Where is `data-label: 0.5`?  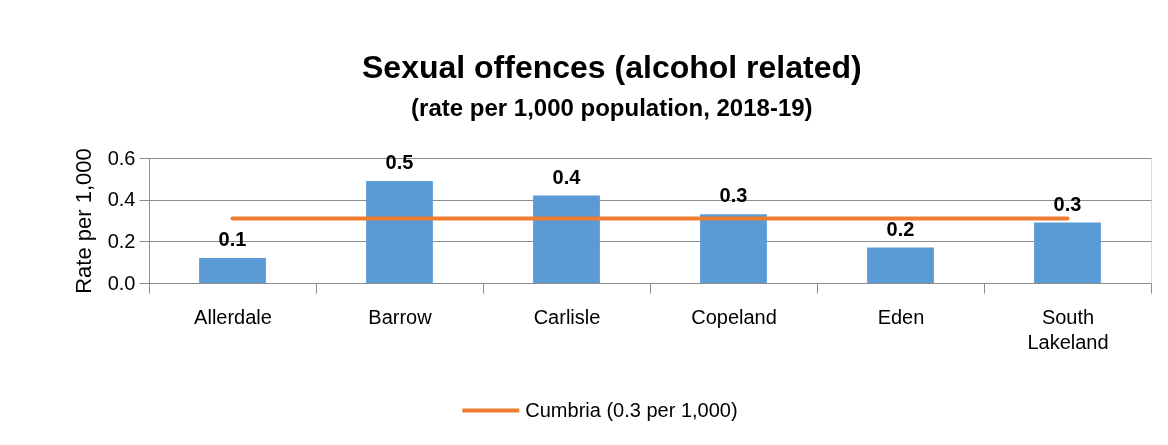 data-label: 0.5 is located at coordinates (399, 161).